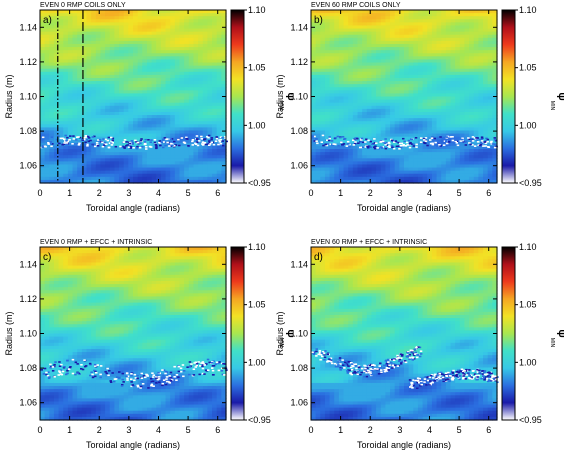 This screenshot has height=470, width=581. Describe the element at coordinates (83, 5) in the screenshot. I see `panel-title: EVEN 0 RMP COILS ONLY` at that location.